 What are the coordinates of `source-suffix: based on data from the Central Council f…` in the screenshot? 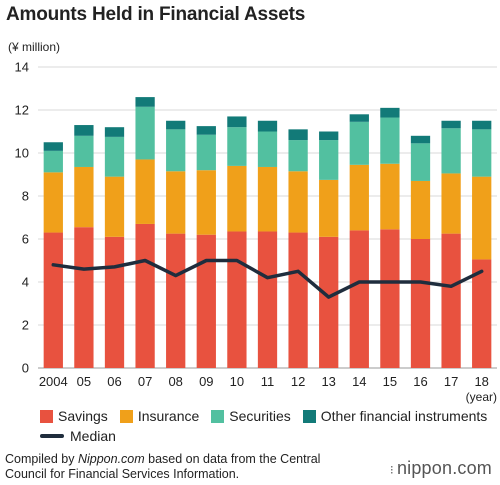 It's located at (163, 466).